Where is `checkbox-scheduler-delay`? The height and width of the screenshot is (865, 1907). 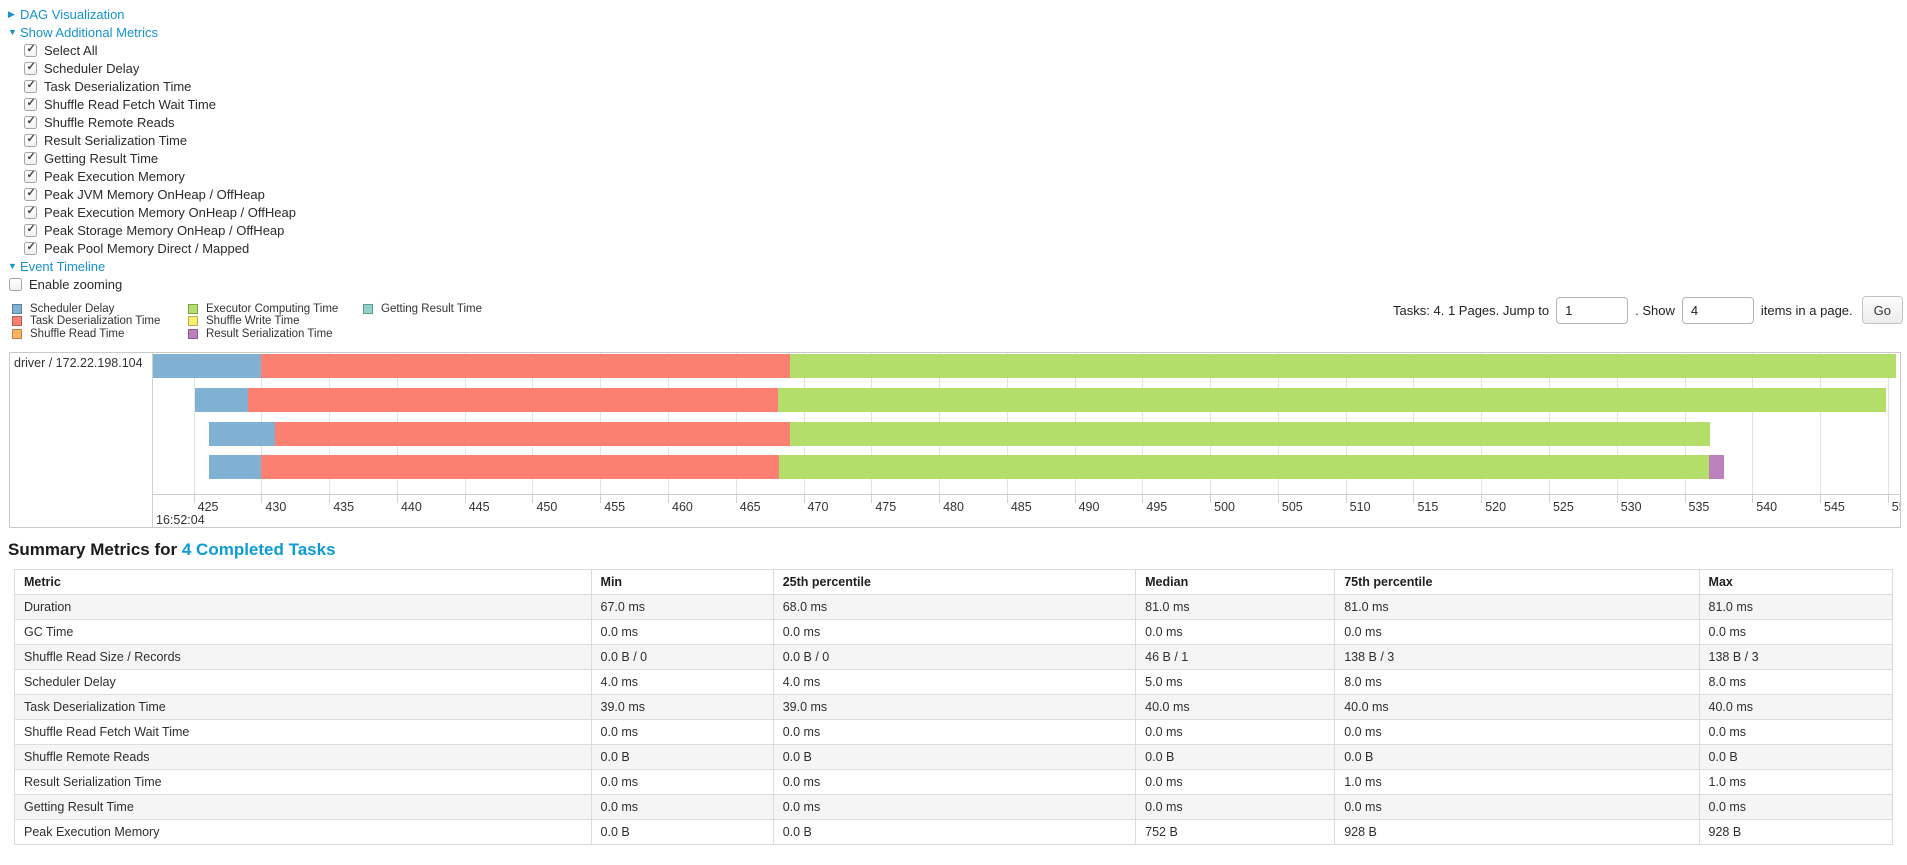 checkbox-scheduler-delay is located at coordinates (30, 67).